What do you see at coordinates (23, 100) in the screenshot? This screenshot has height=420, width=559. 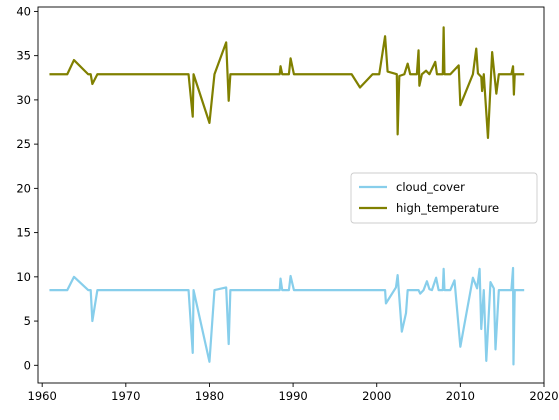 I see `y-tick-label: 30` at bounding box center [23, 100].